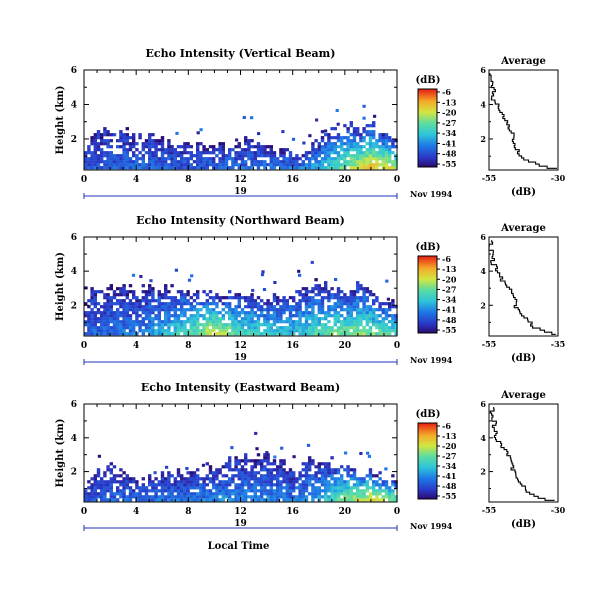 This screenshot has height=598, width=612. What do you see at coordinates (449, 113) in the screenshot?
I see `colorbar-tick-label: -20` at bounding box center [449, 113].